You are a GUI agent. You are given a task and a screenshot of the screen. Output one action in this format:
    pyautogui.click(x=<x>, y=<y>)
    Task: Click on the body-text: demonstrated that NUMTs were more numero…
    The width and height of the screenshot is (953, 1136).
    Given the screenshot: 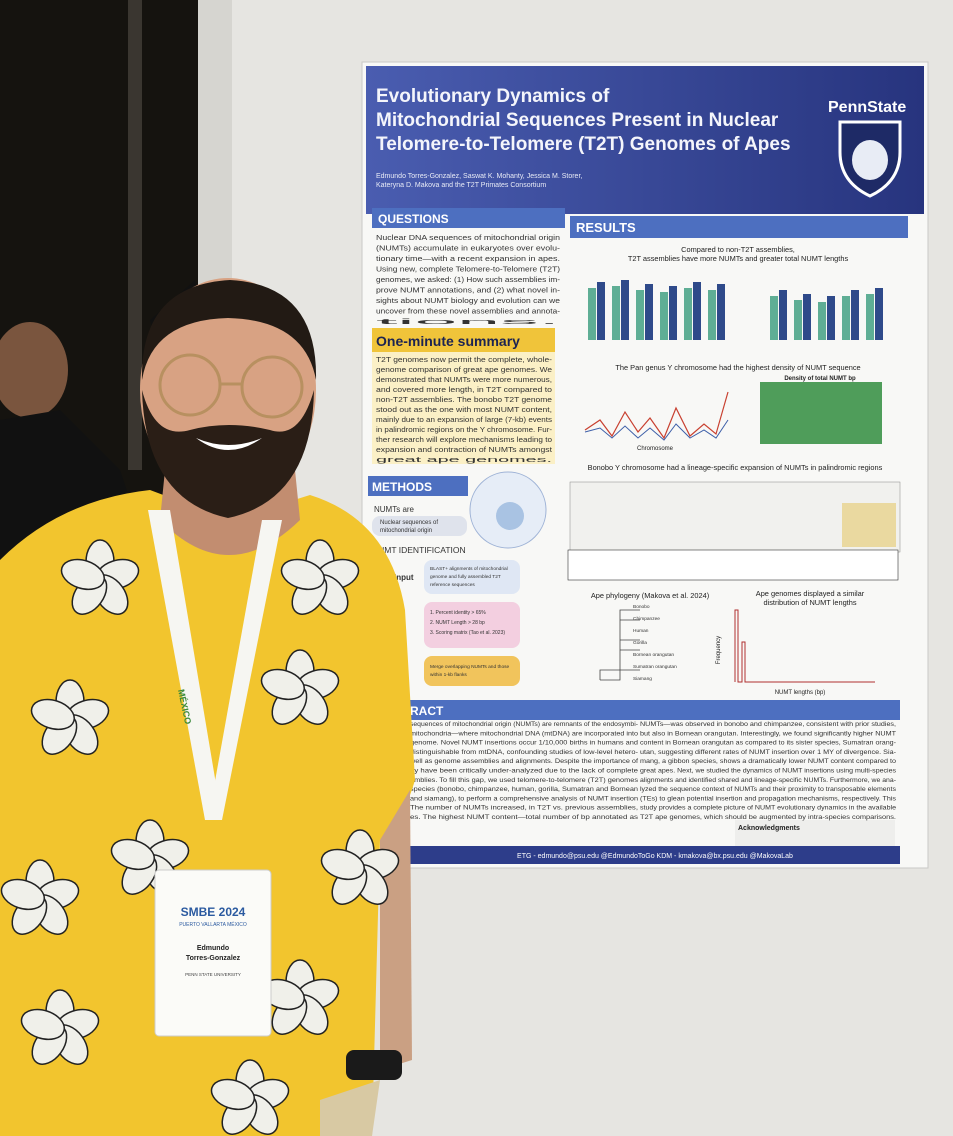 What is the action you would take?
    pyautogui.click(x=464, y=379)
    